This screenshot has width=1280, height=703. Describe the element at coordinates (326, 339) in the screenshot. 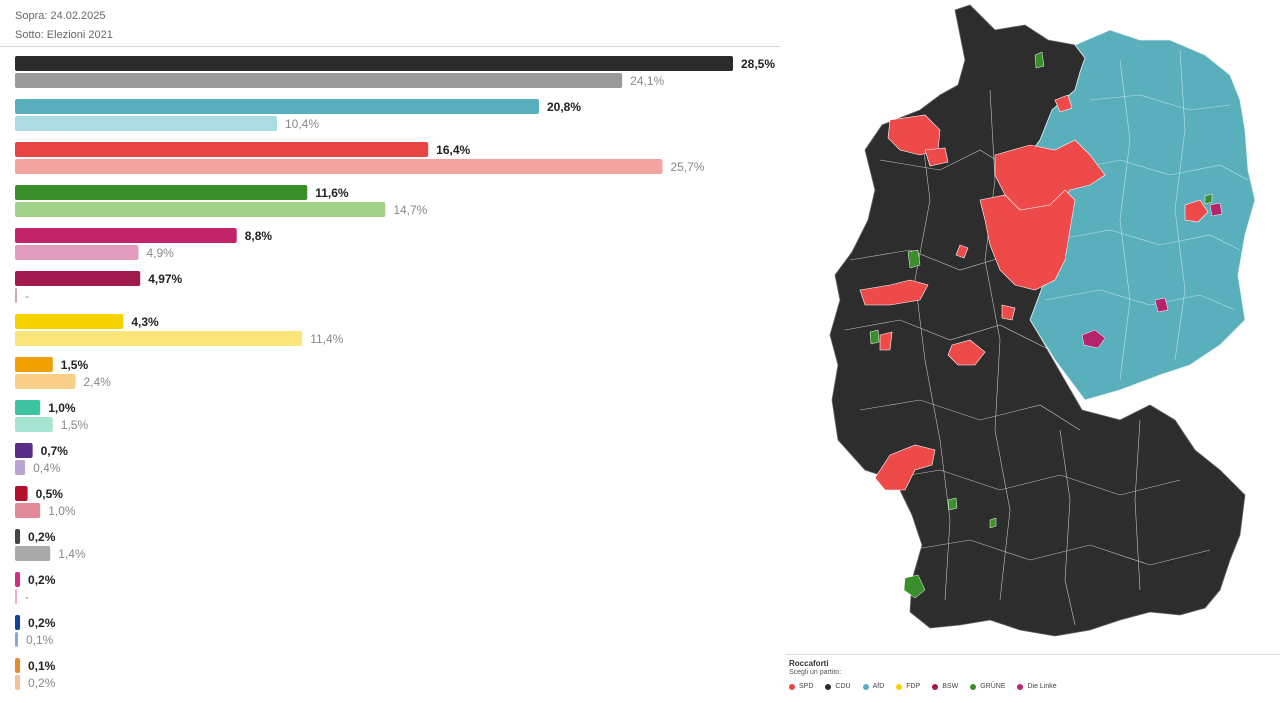

I see `bar-label-previous: 11,4%` at that location.